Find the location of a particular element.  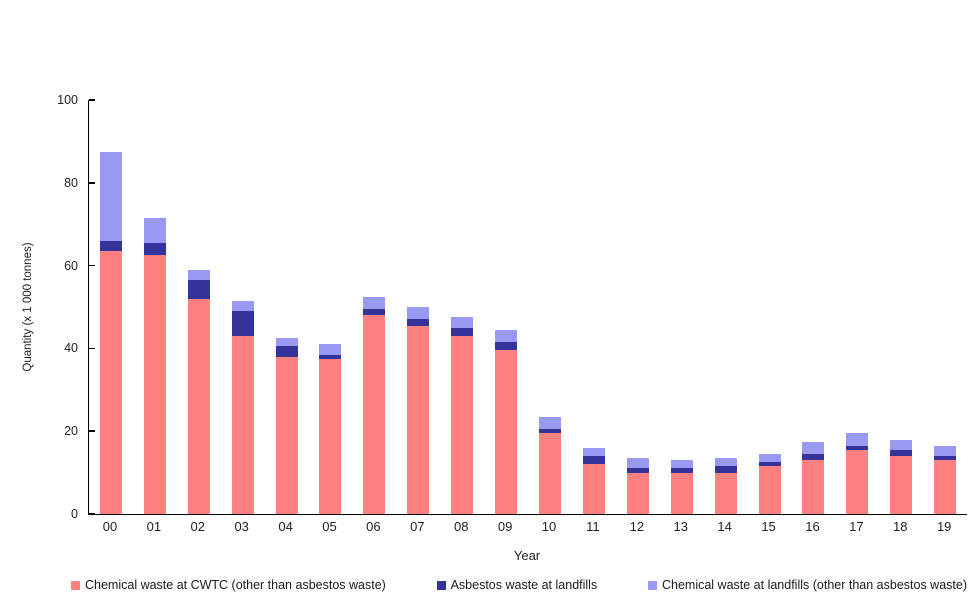

x-tick-label-06: 06 is located at coordinates (373, 526).